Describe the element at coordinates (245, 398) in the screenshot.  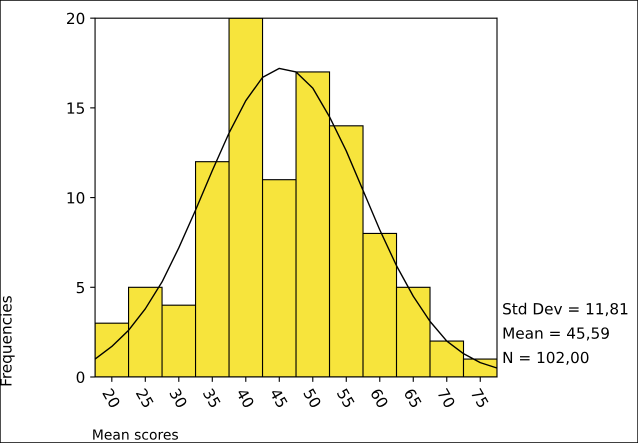
I see `x-tick-label: 40` at that location.